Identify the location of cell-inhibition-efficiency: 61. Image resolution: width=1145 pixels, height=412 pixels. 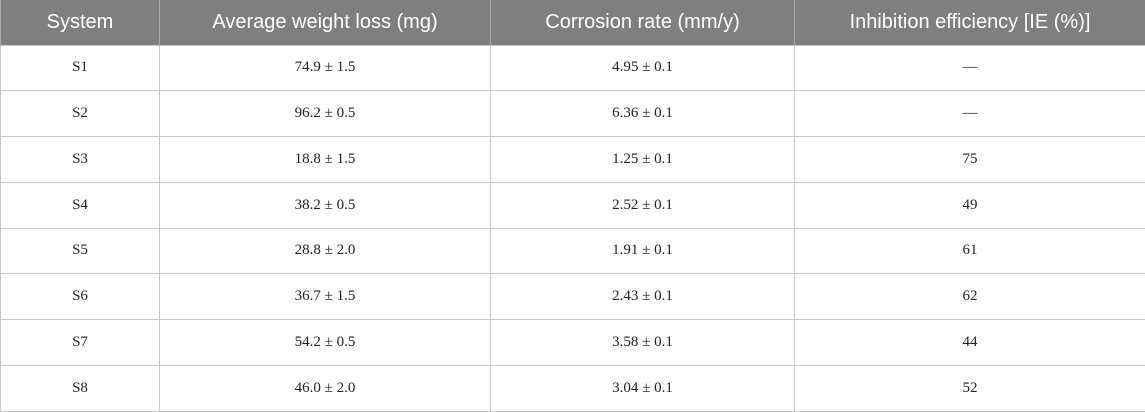
(970, 251).